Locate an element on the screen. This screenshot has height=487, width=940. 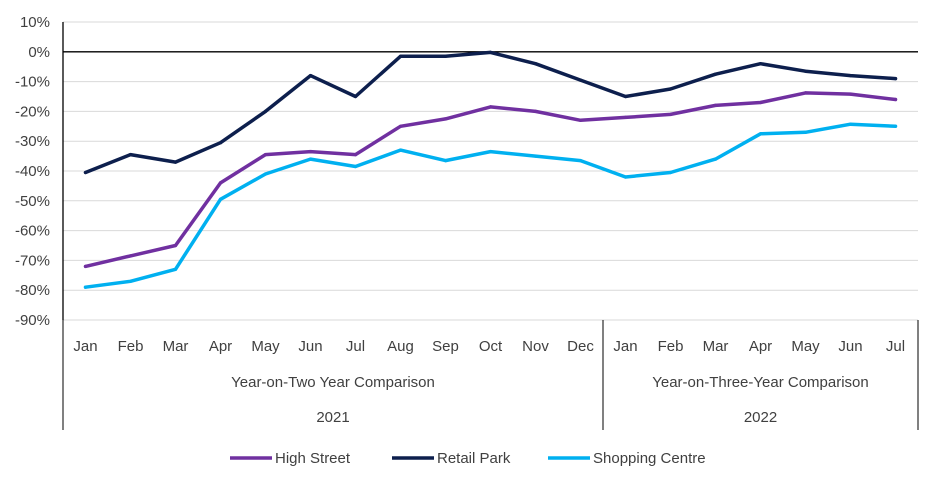
x-tick-label: Apr is located at coordinates (220, 346).